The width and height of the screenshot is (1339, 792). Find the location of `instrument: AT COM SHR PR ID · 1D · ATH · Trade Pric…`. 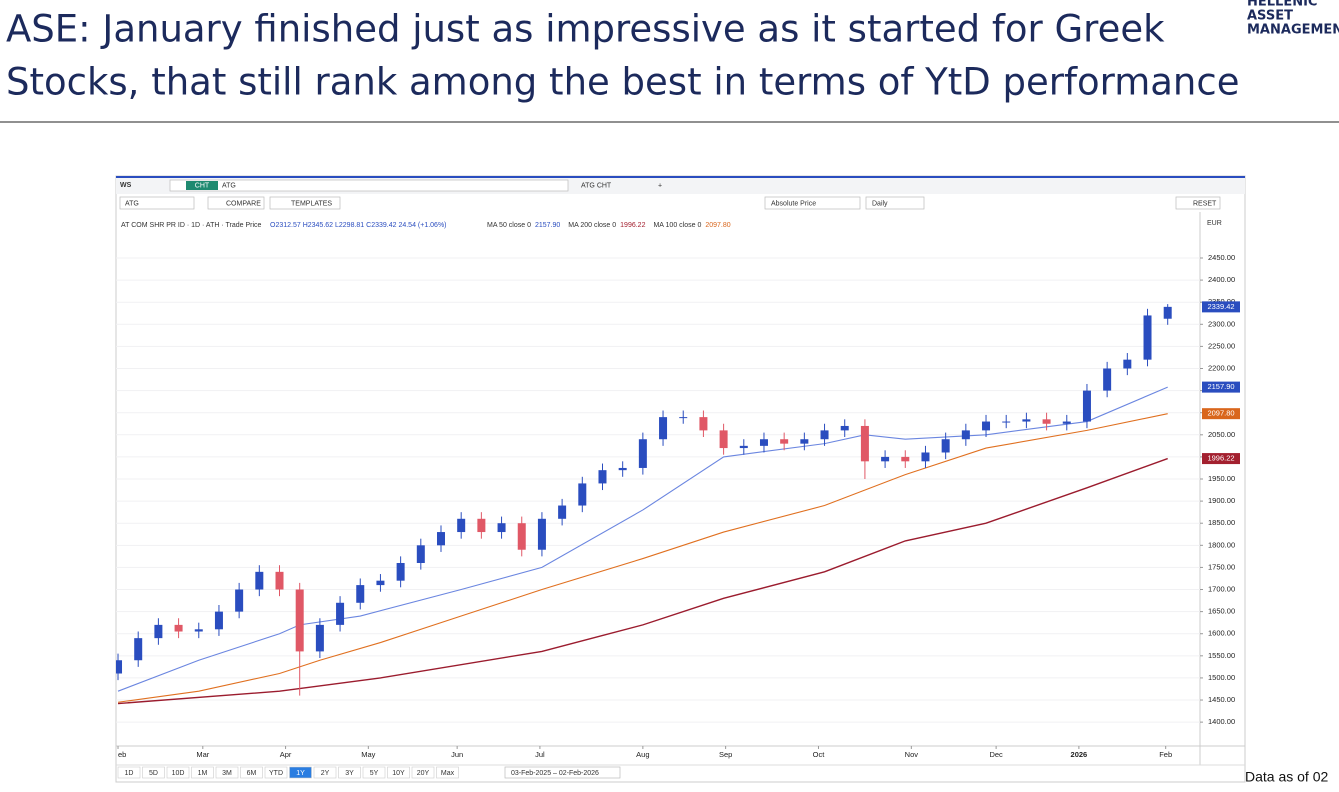

instrument: AT COM SHR PR ID · 1D · ATH · Trade Pric… is located at coordinates (191, 225).